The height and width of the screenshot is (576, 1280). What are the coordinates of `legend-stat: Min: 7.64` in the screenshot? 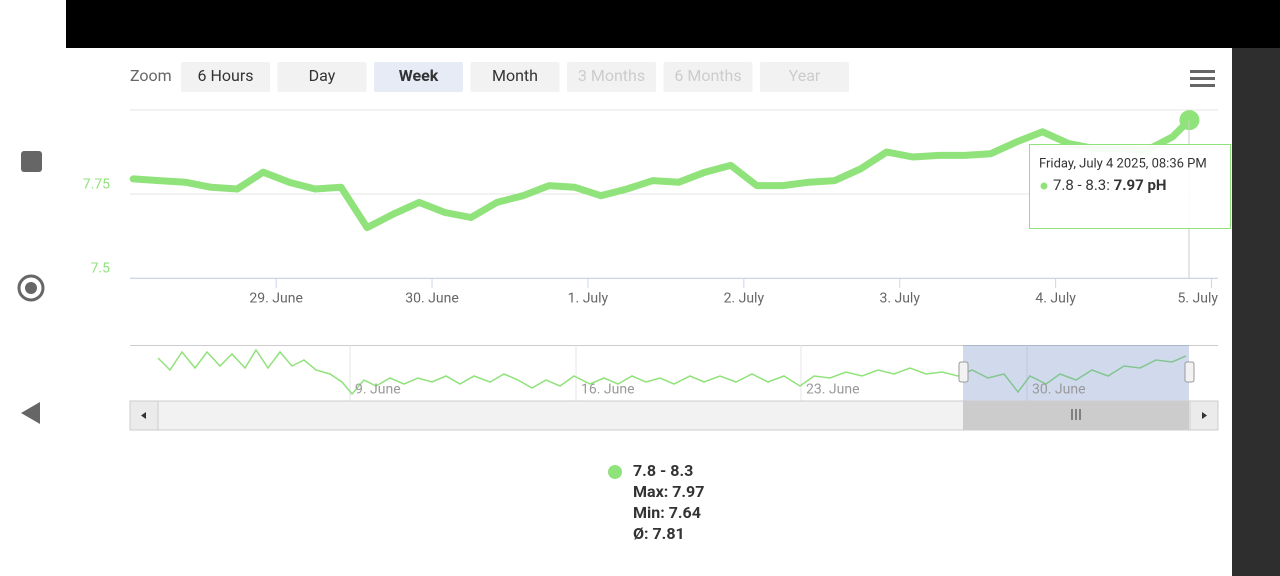 It's located at (667, 512).